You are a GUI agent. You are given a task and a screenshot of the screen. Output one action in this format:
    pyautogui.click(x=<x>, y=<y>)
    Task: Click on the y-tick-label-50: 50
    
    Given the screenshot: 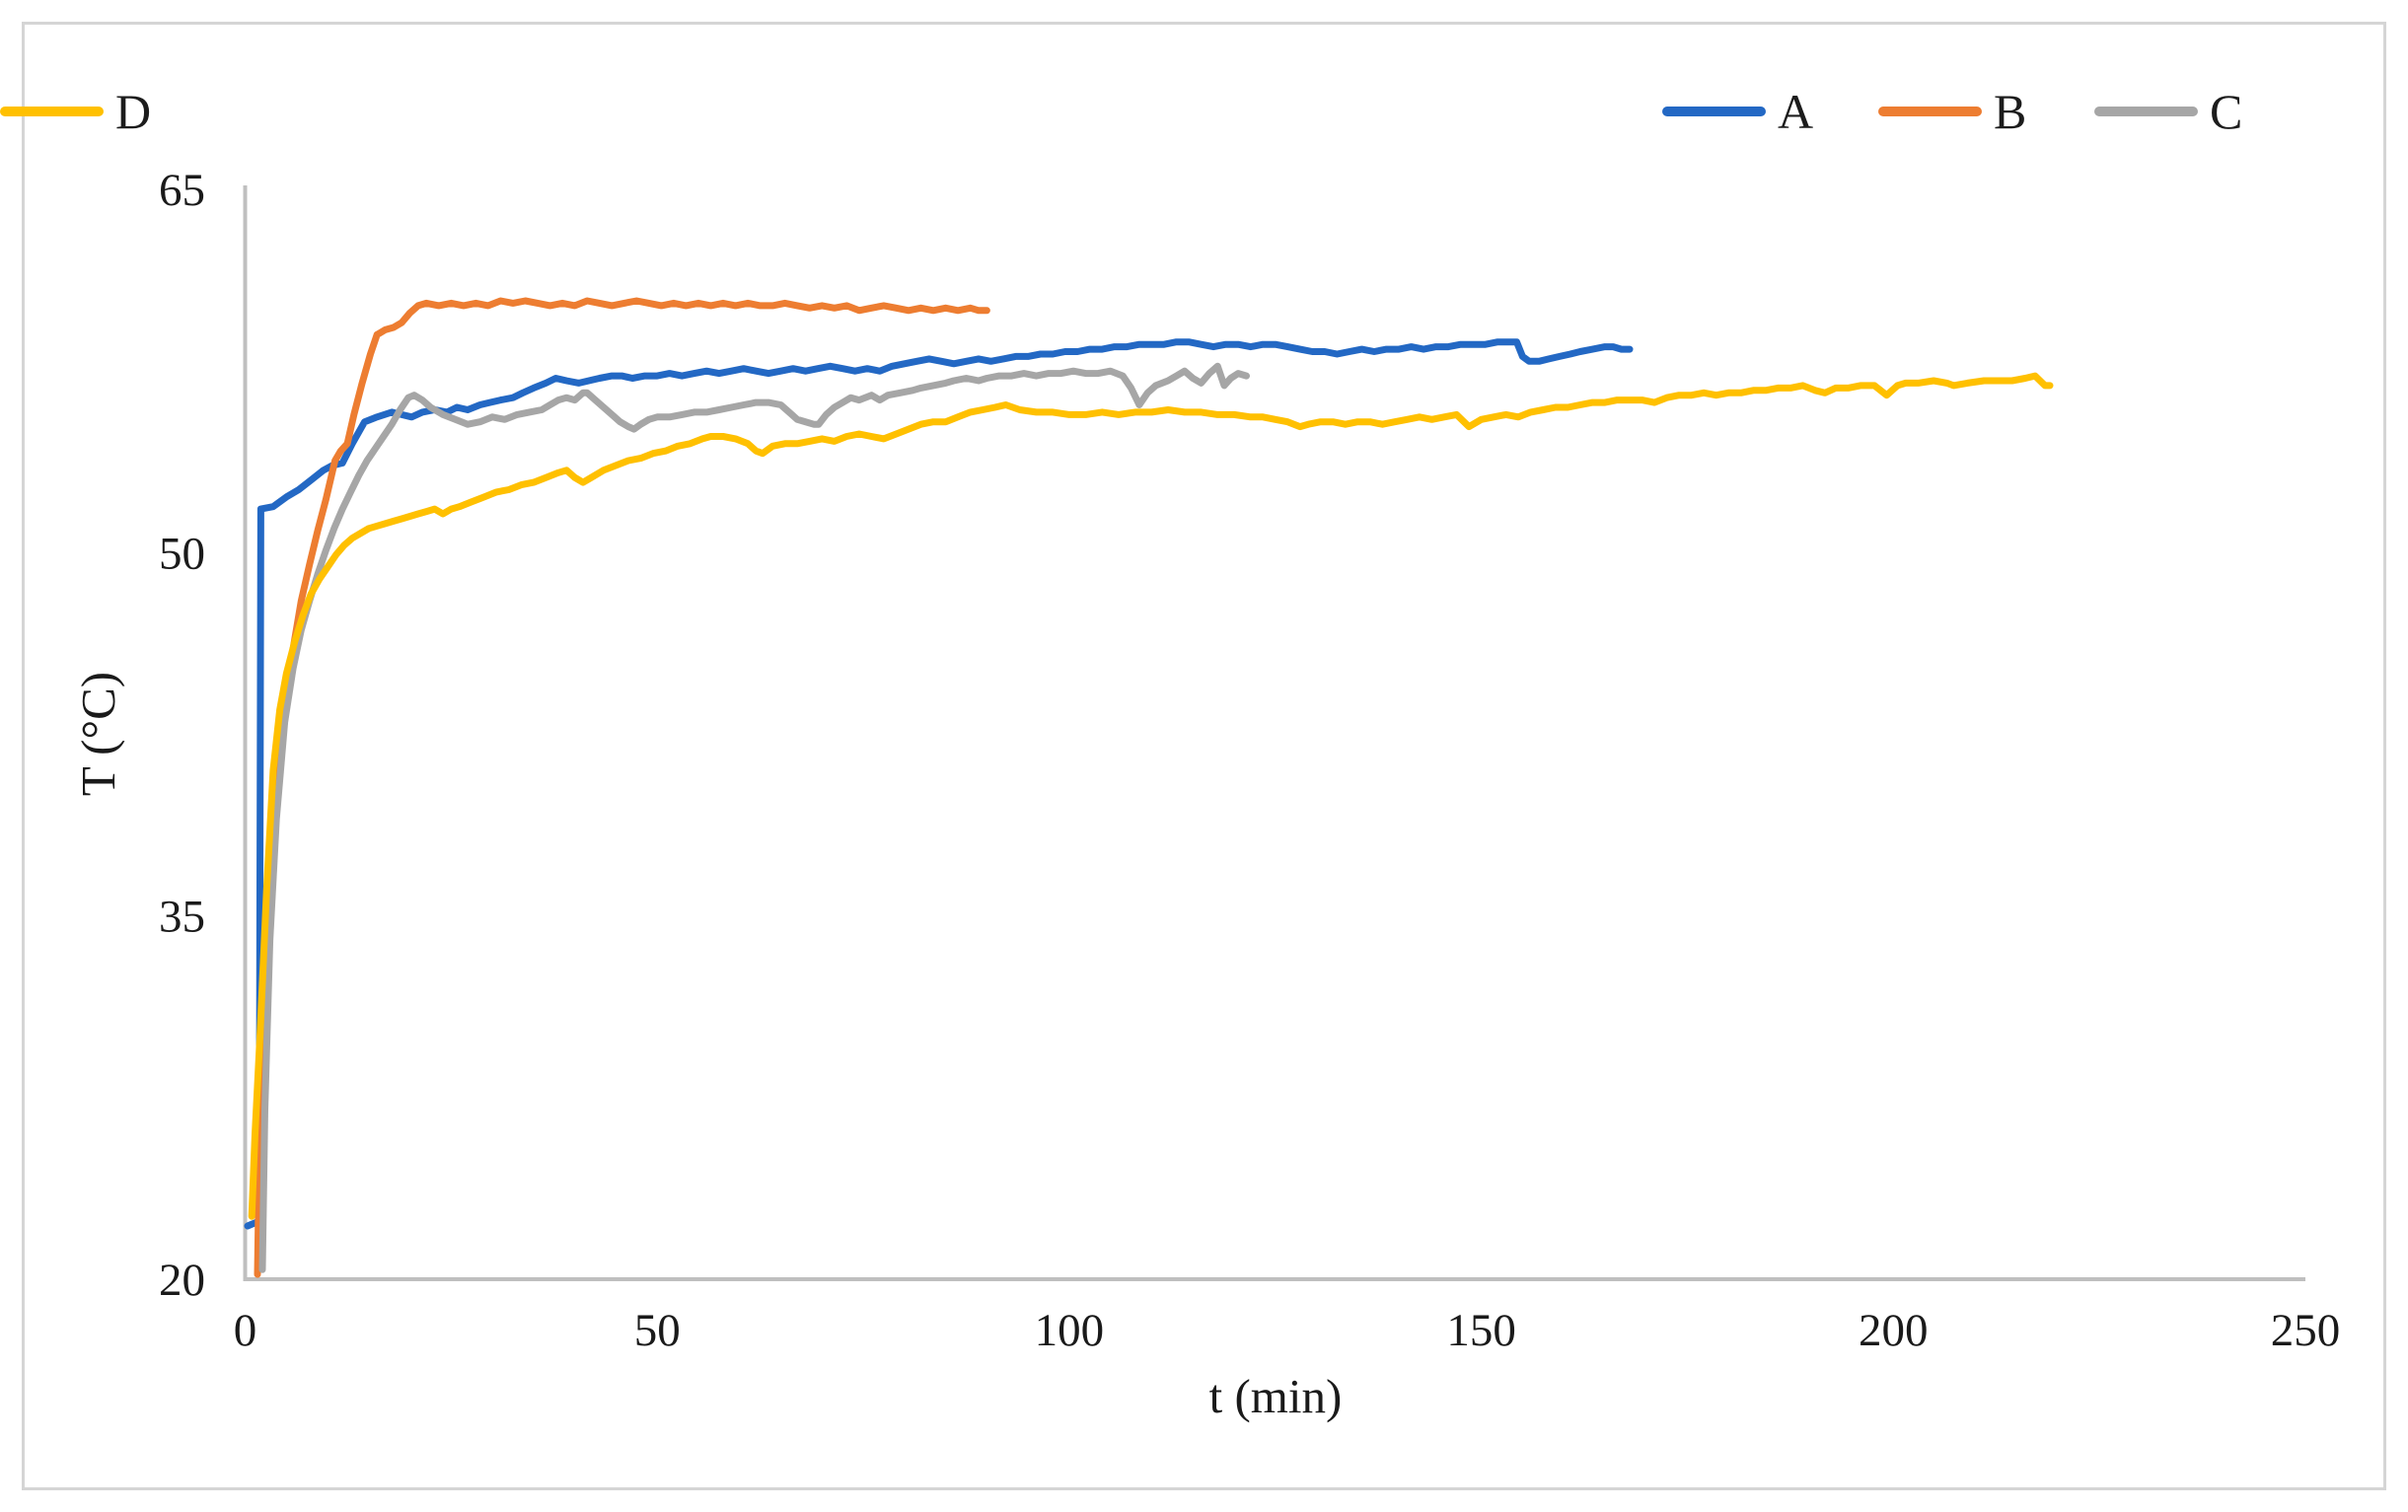 What is the action you would take?
    pyautogui.click(x=182, y=553)
    